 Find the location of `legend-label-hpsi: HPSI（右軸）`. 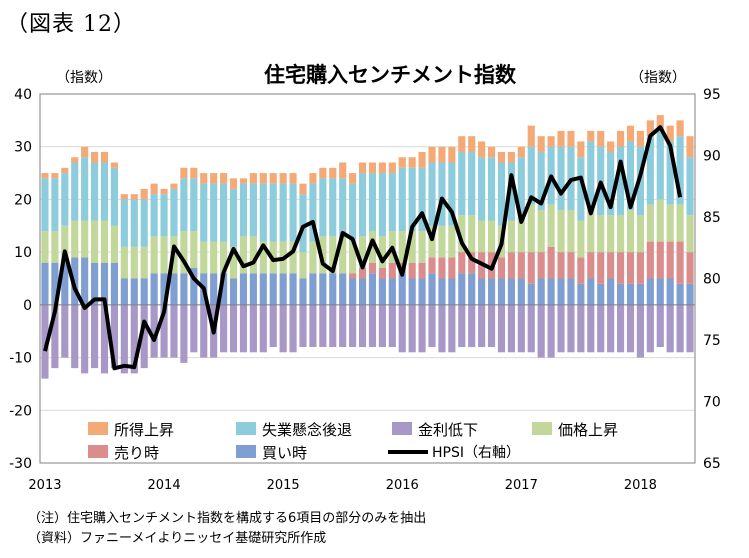

legend-label-hpsi: HPSI（右軸） is located at coordinates (476, 453).